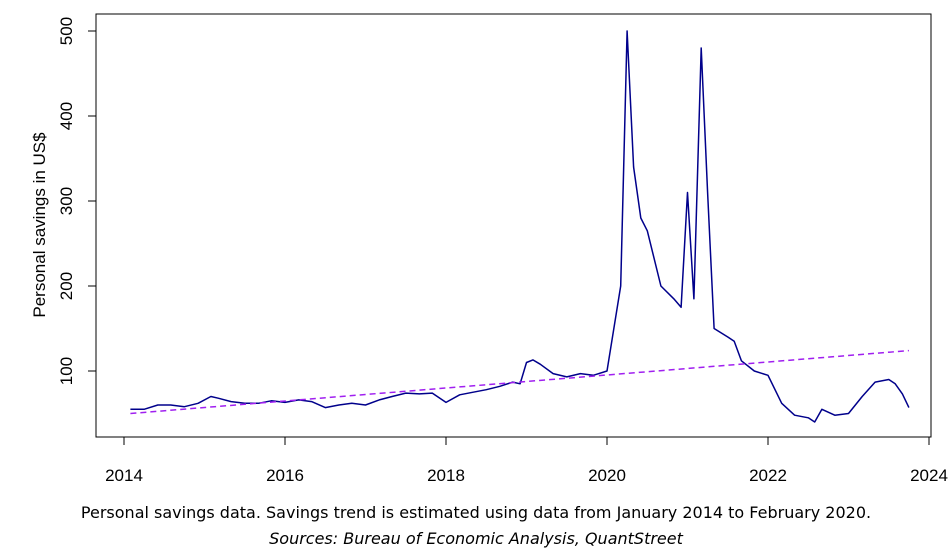  What do you see at coordinates (66, 116) in the screenshot?
I see `y-tick-label: 400` at bounding box center [66, 116].